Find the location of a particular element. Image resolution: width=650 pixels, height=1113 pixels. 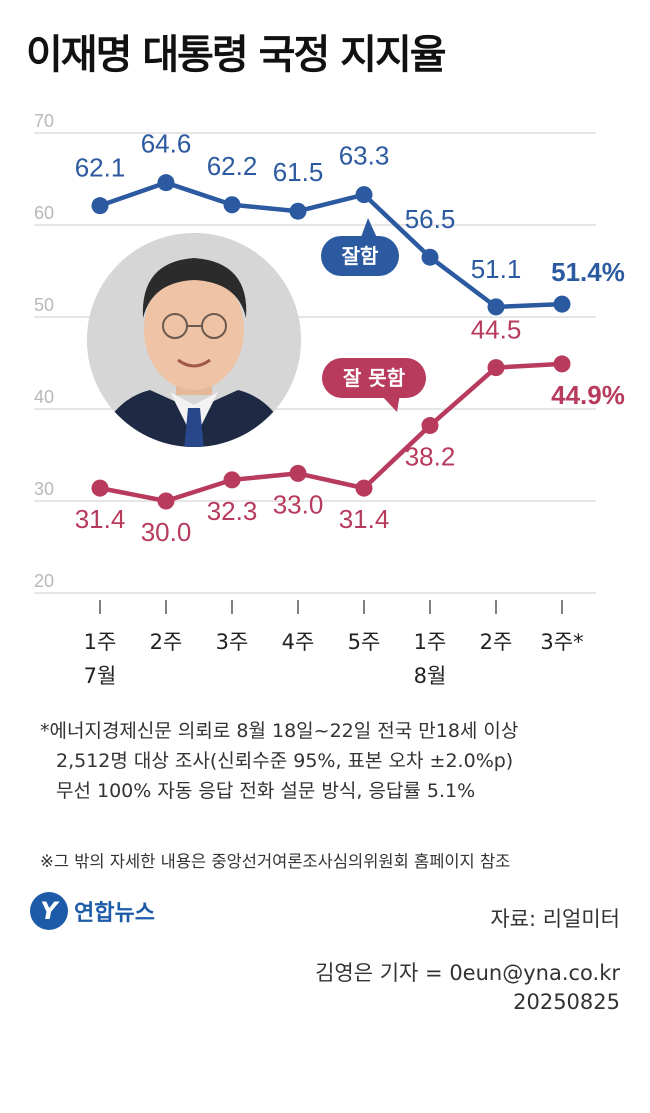

data-label: 63.3 is located at coordinates (364, 156).